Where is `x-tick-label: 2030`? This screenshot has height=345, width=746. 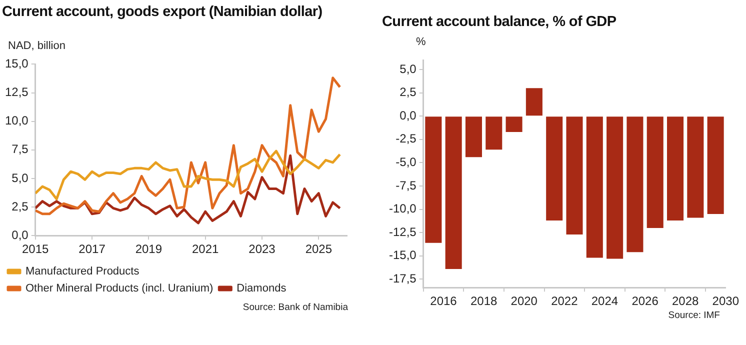 x-tick-label: 2030 is located at coordinates (726, 301).